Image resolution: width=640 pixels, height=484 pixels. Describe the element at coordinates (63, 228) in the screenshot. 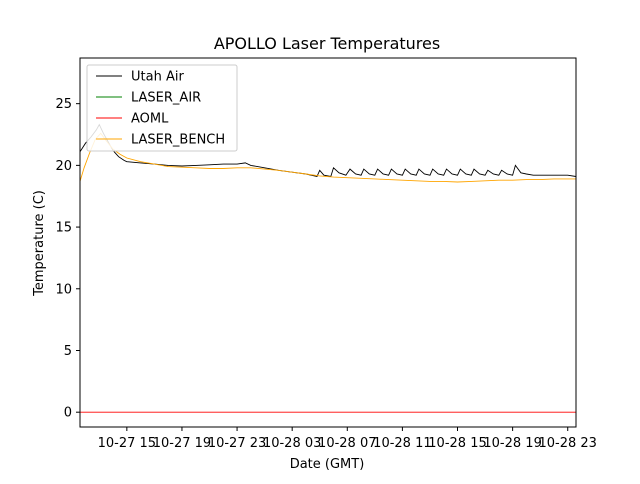

I see `y-tick-label: 15` at that location.